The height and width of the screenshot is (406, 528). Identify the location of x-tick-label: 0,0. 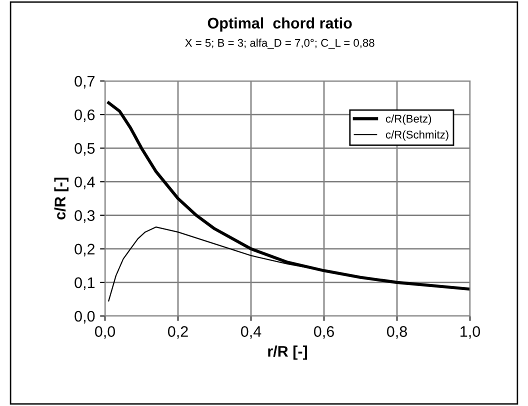
(105, 332).